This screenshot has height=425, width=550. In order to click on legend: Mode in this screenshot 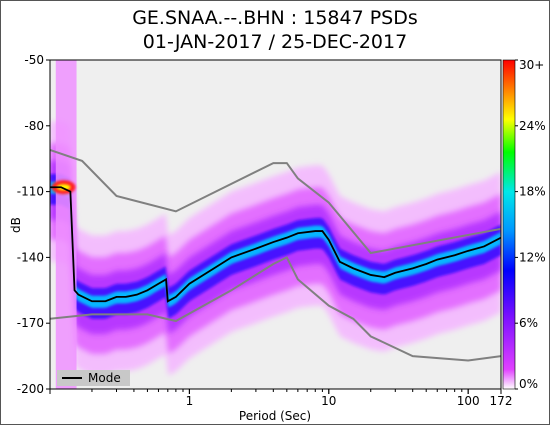, I will do `click(93, 378)`.